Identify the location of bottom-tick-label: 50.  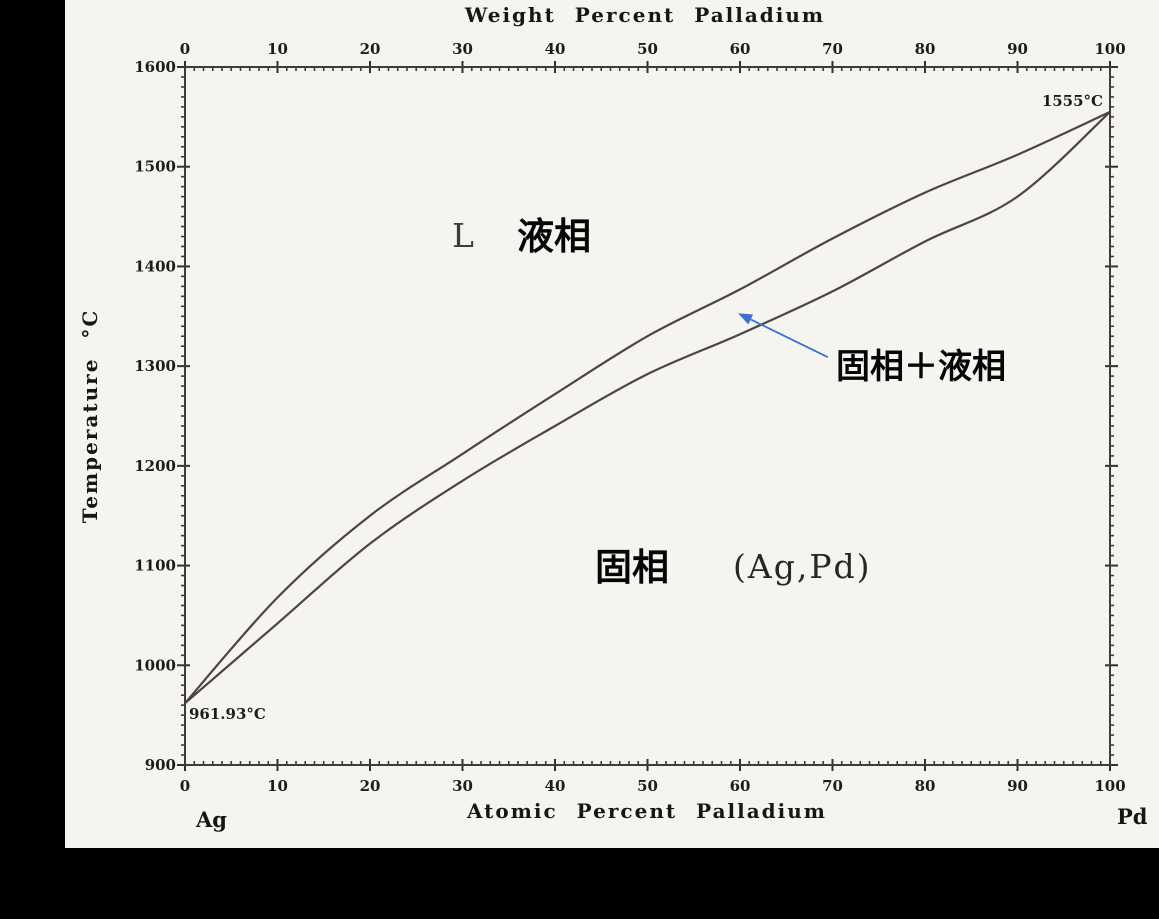
(647, 786).